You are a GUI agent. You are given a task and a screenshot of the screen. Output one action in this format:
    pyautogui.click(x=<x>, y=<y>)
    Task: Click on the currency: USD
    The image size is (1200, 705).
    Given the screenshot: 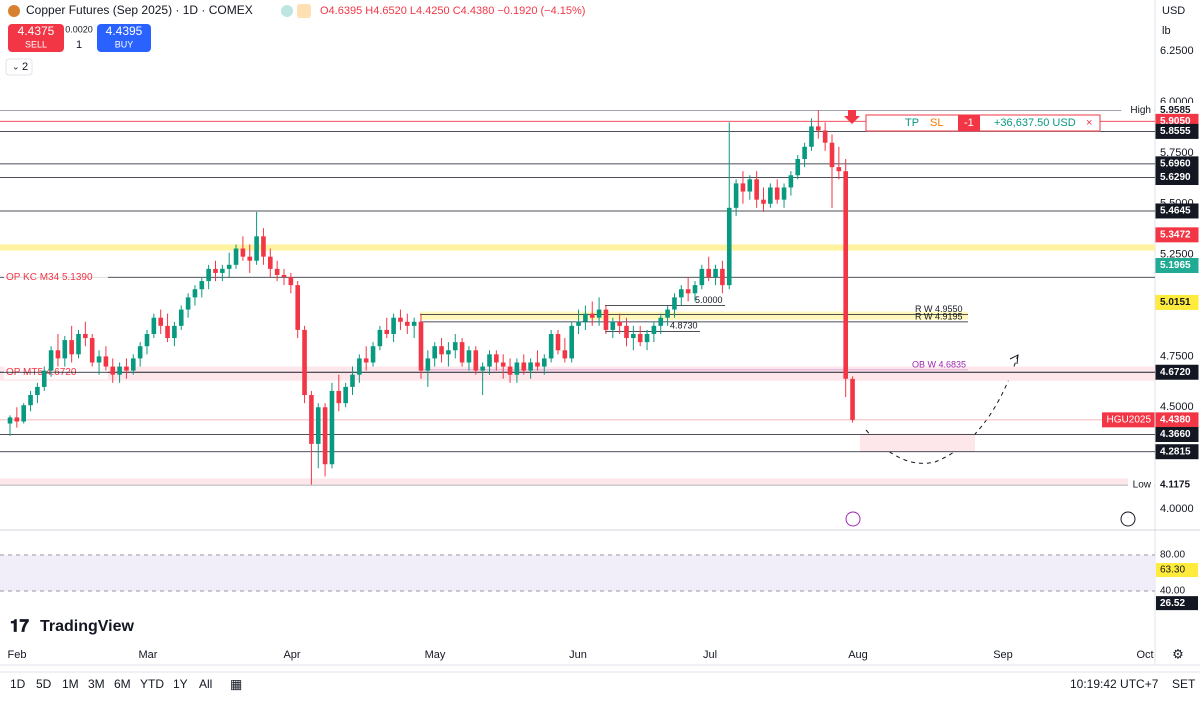 What is the action you would take?
    pyautogui.click(x=1173, y=11)
    